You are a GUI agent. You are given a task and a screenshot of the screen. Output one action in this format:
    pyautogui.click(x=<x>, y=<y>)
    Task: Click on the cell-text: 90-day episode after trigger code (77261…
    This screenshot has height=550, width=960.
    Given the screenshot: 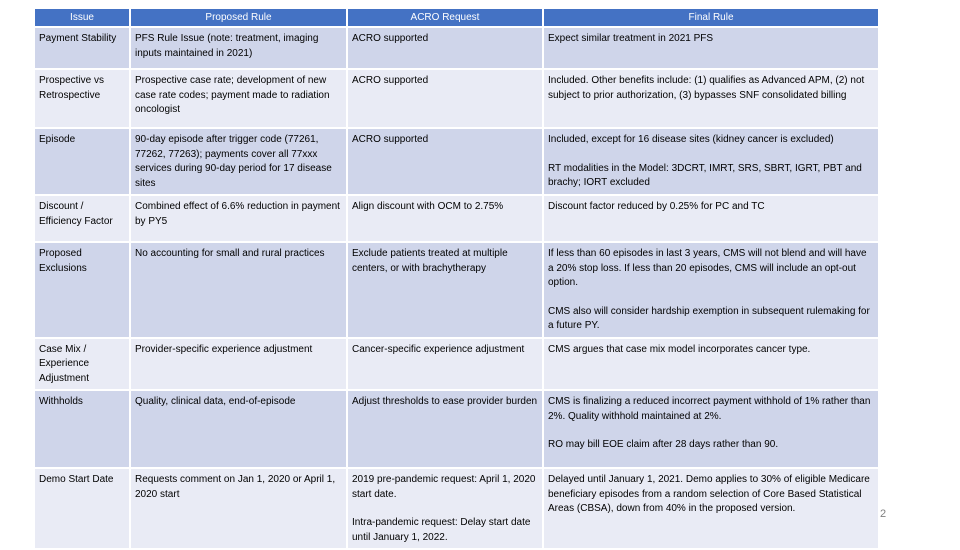 What is the action you would take?
    pyautogui.click(x=233, y=161)
    